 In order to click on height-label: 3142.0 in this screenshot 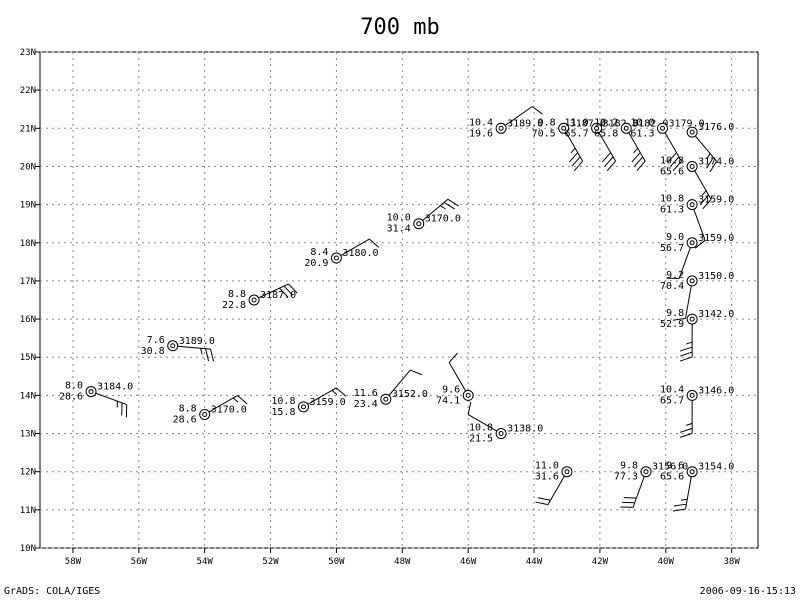, I will do `click(716, 314)`.